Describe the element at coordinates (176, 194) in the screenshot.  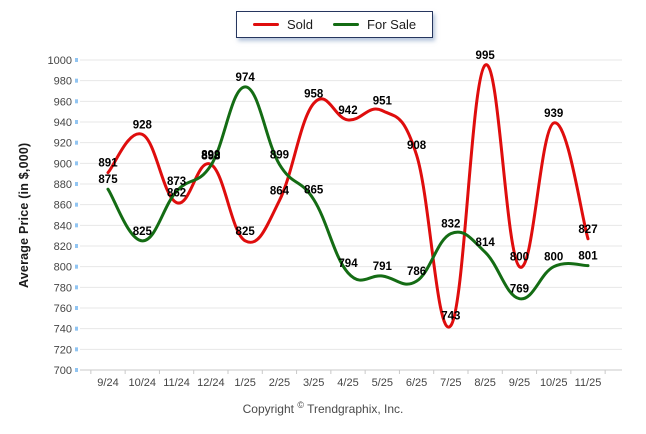
I see `data-label: 862` at that location.